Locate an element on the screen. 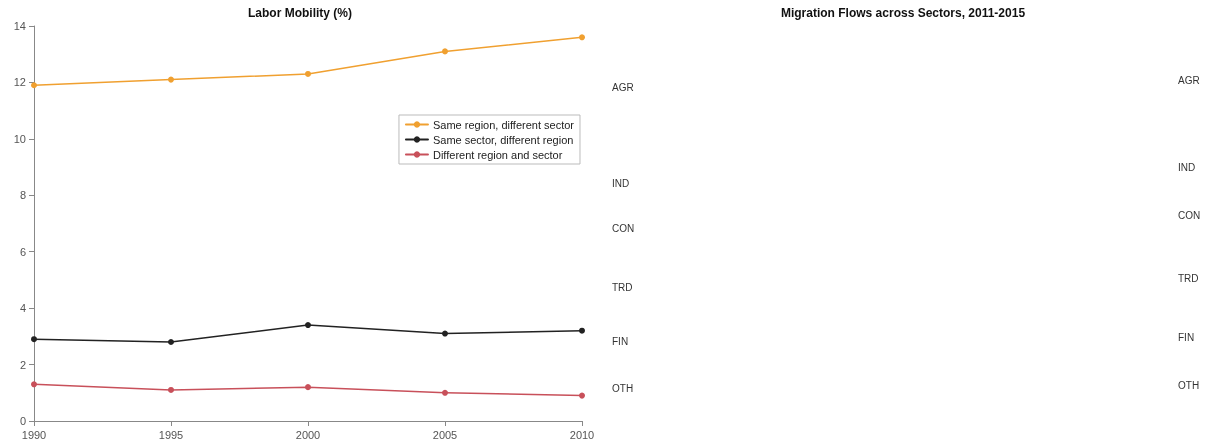 This screenshot has width=1206, height=445. x-tick-label: 2005 is located at coordinates (445, 434).